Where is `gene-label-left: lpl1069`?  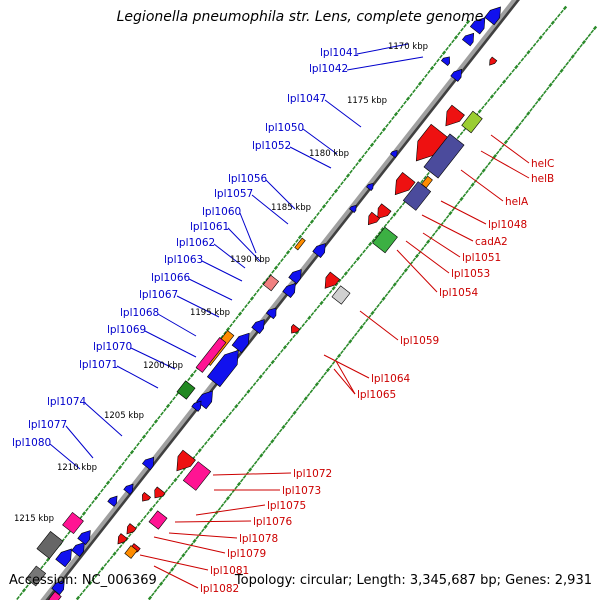
gene-label-left: lpl1069 is located at coordinates (126, 330).